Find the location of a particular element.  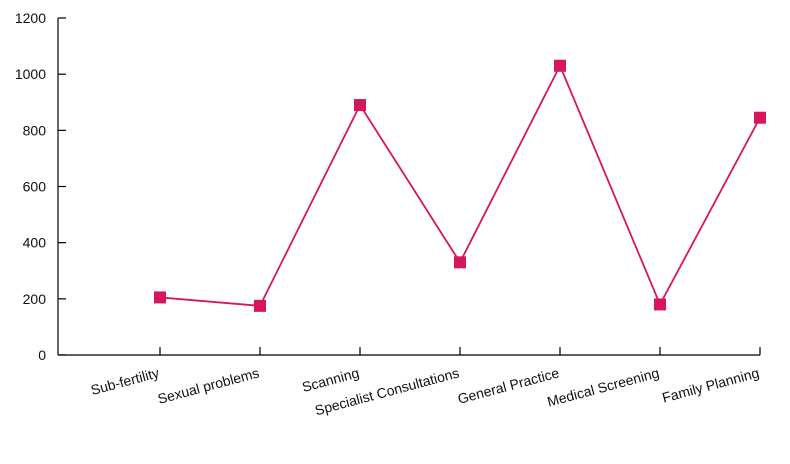

x-tick-label: Sub-fertility is located at coordinates (125, 381).